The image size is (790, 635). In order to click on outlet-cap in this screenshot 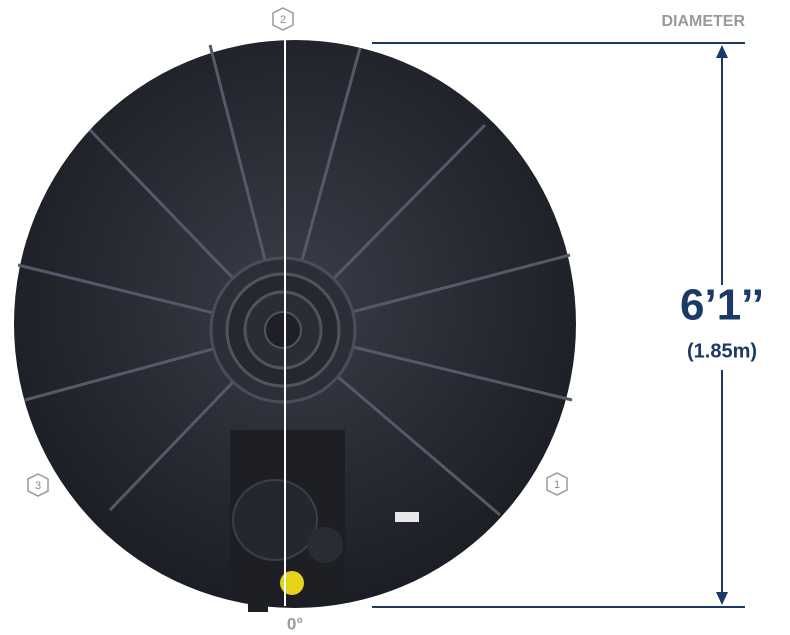, I will do `click(325, 545)`.